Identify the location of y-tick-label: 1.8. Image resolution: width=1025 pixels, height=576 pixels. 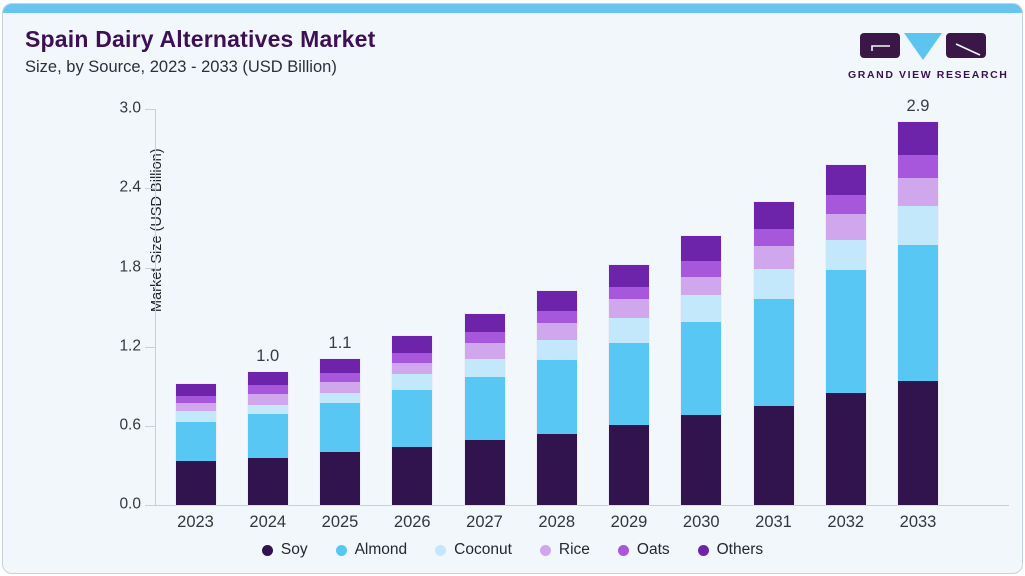
(130, 267).